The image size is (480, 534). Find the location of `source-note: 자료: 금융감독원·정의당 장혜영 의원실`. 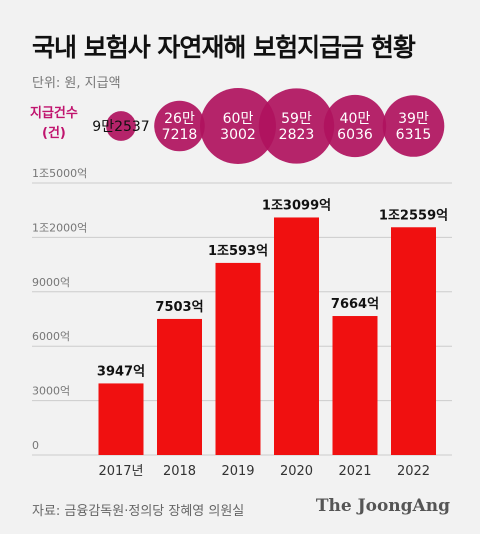

source-note: 자료: 금융감독원·정의당 장혜영 의원실 is located at coordinates (138, 511).